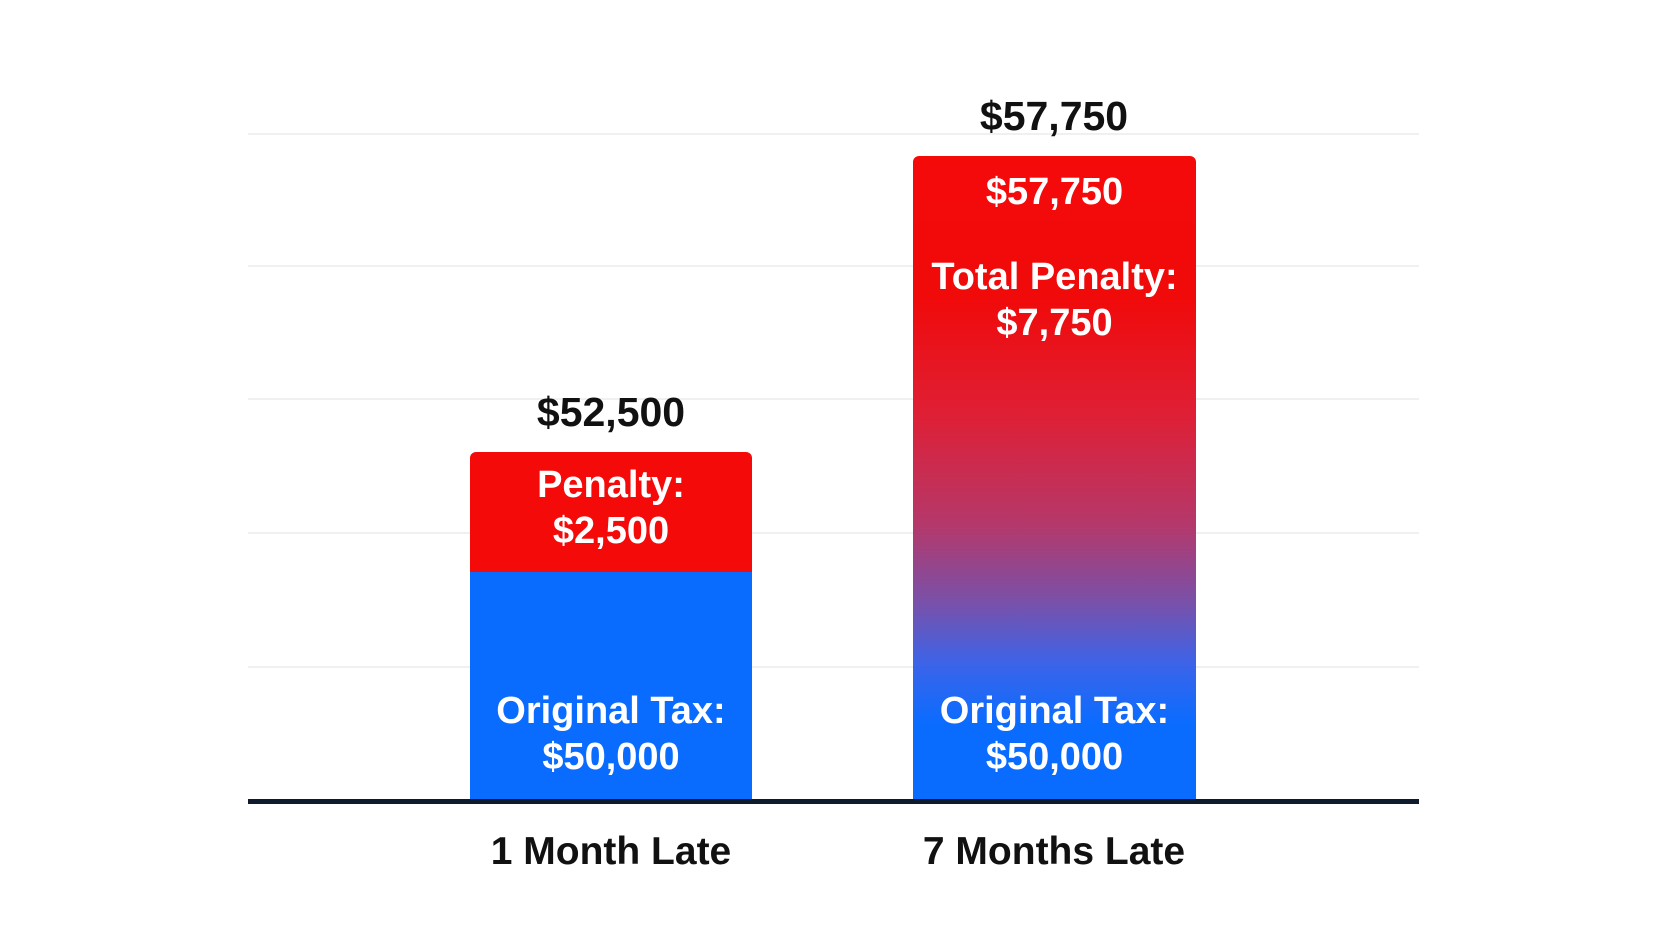 Image resolution: width=1666 pixels, height=937 pixels. What do you see at coordinates (1054, 277) in the screenshot?
I see `penalty-label: Total Penalty:` at bounding box center [1054, 277].